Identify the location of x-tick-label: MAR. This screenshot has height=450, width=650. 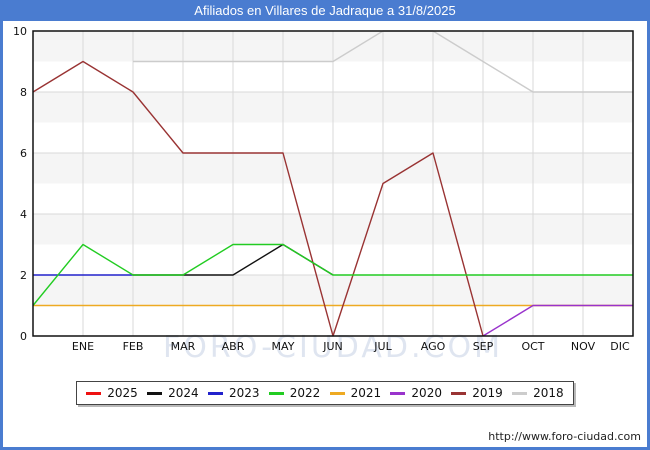
(183, 346).